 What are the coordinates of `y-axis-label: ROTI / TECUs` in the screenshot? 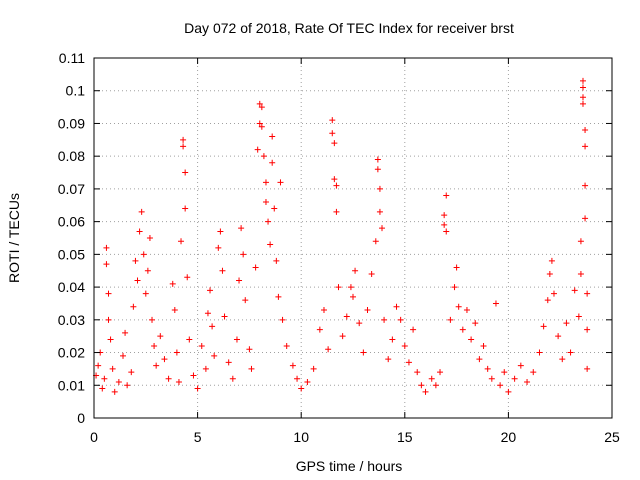 It's located at (14, 238).